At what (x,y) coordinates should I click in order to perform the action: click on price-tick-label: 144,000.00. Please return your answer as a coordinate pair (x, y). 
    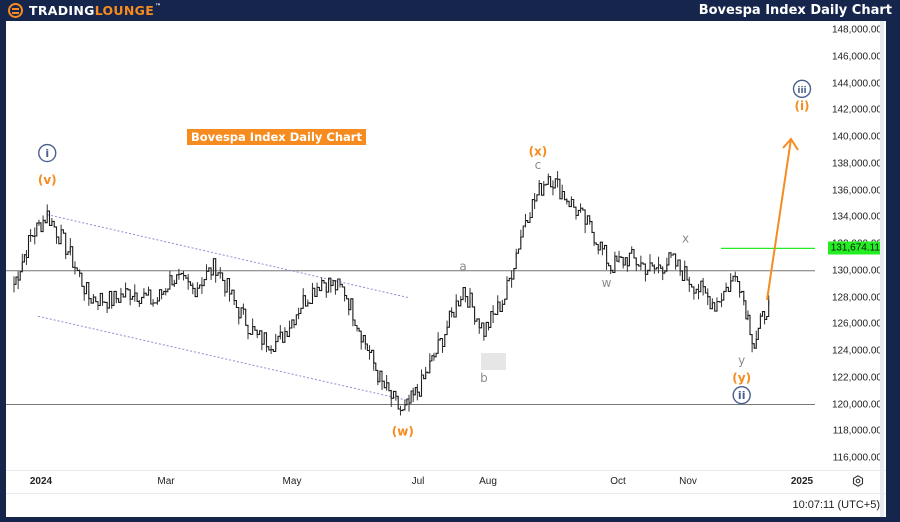
    Looking at the image, I should click on (856, 83).